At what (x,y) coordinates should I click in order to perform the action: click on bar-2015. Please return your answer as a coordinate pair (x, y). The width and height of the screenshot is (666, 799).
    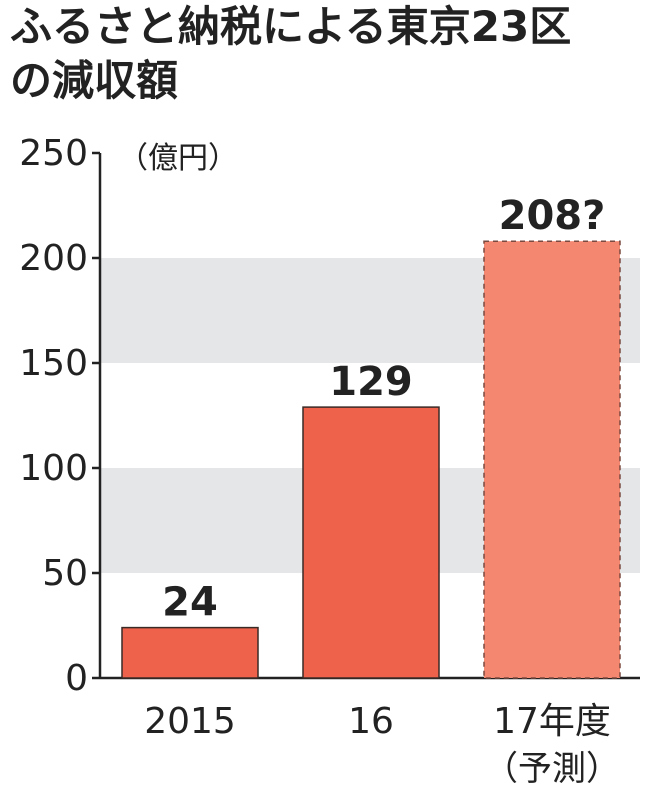
    Looking at the image, I should click on (190, 652).